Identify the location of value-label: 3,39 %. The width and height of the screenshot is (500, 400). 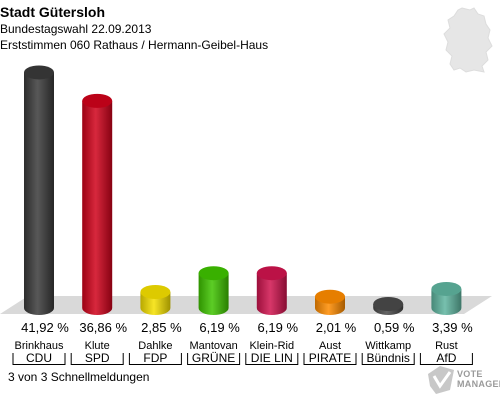
(452, 327).